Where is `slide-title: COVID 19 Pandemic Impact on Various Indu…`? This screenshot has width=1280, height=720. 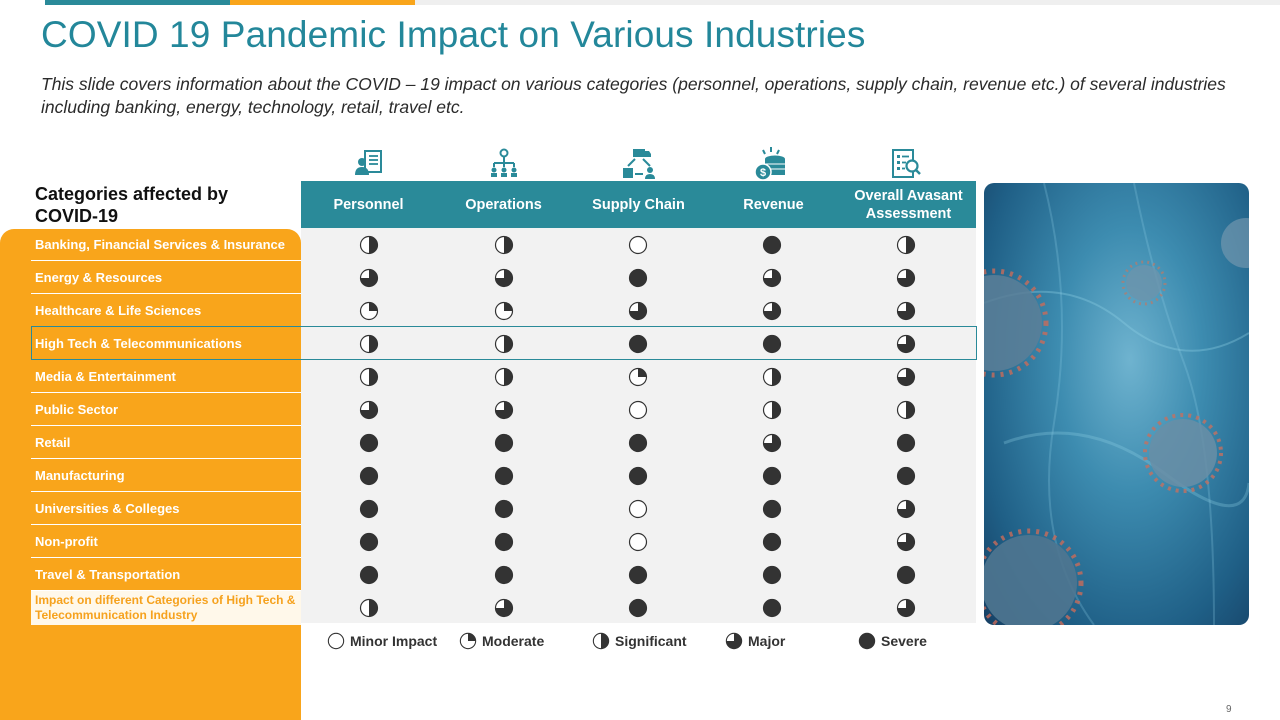 slide-title: COVID 19 Pandemic Impact on Various Indu… is located at coordinates (453, 34).